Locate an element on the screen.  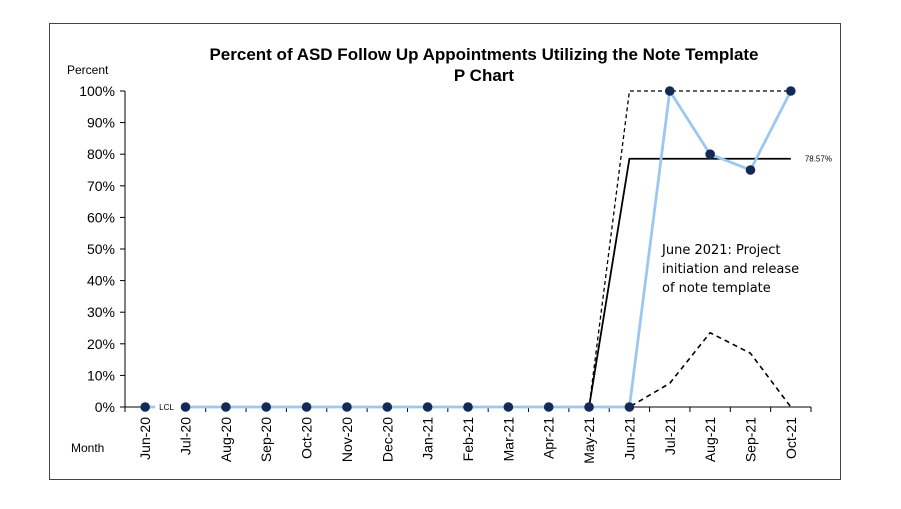
annotation-line: initiation and release is located at coordinates (730, 269).